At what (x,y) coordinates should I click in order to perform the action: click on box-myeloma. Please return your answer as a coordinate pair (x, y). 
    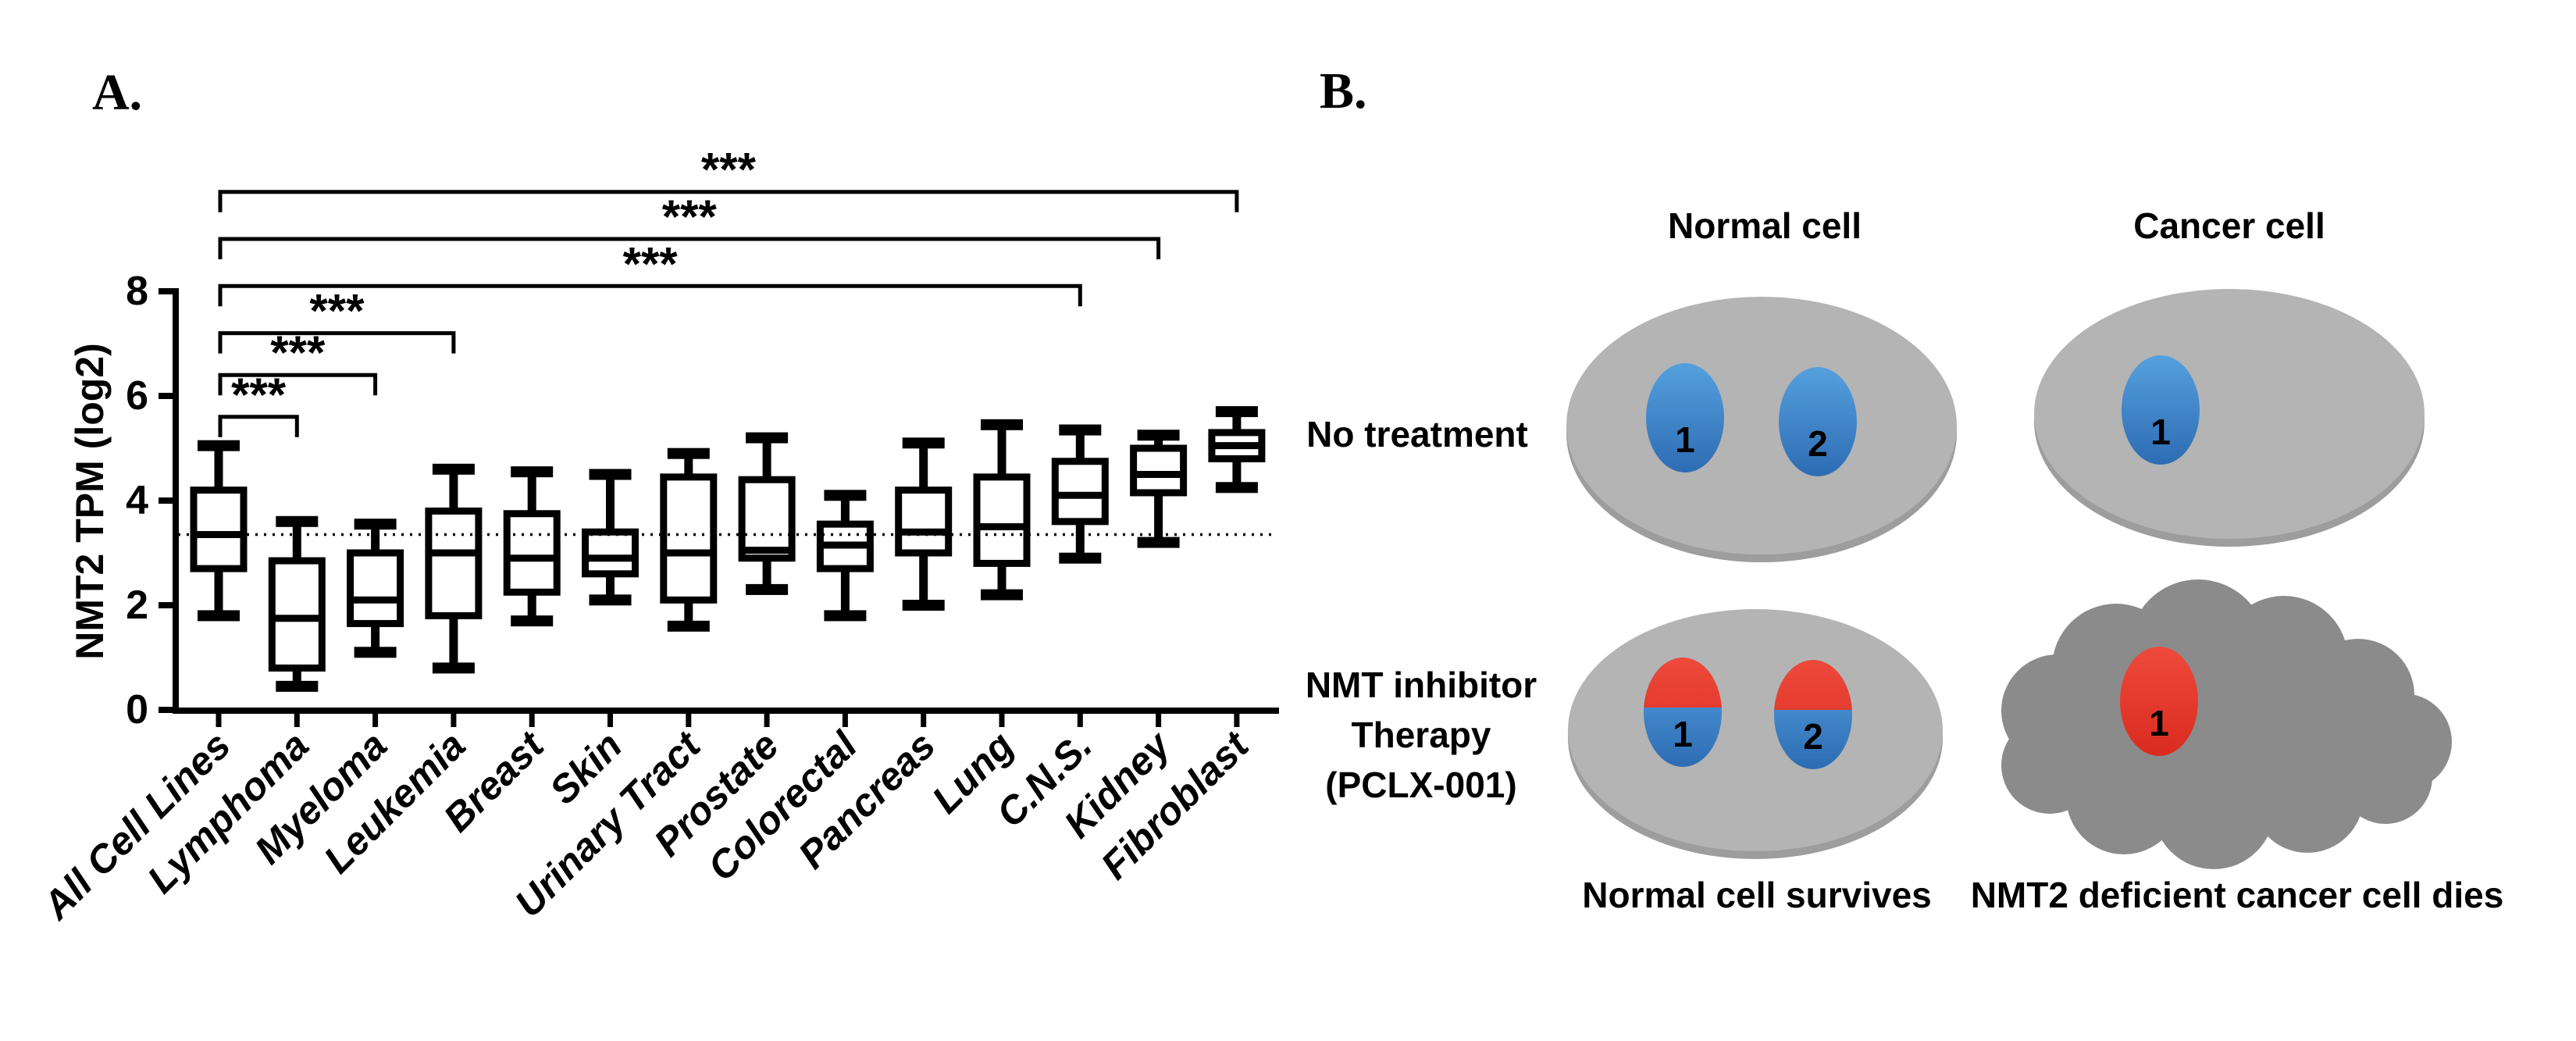
    Looking at the image, I should click on (376, 588).